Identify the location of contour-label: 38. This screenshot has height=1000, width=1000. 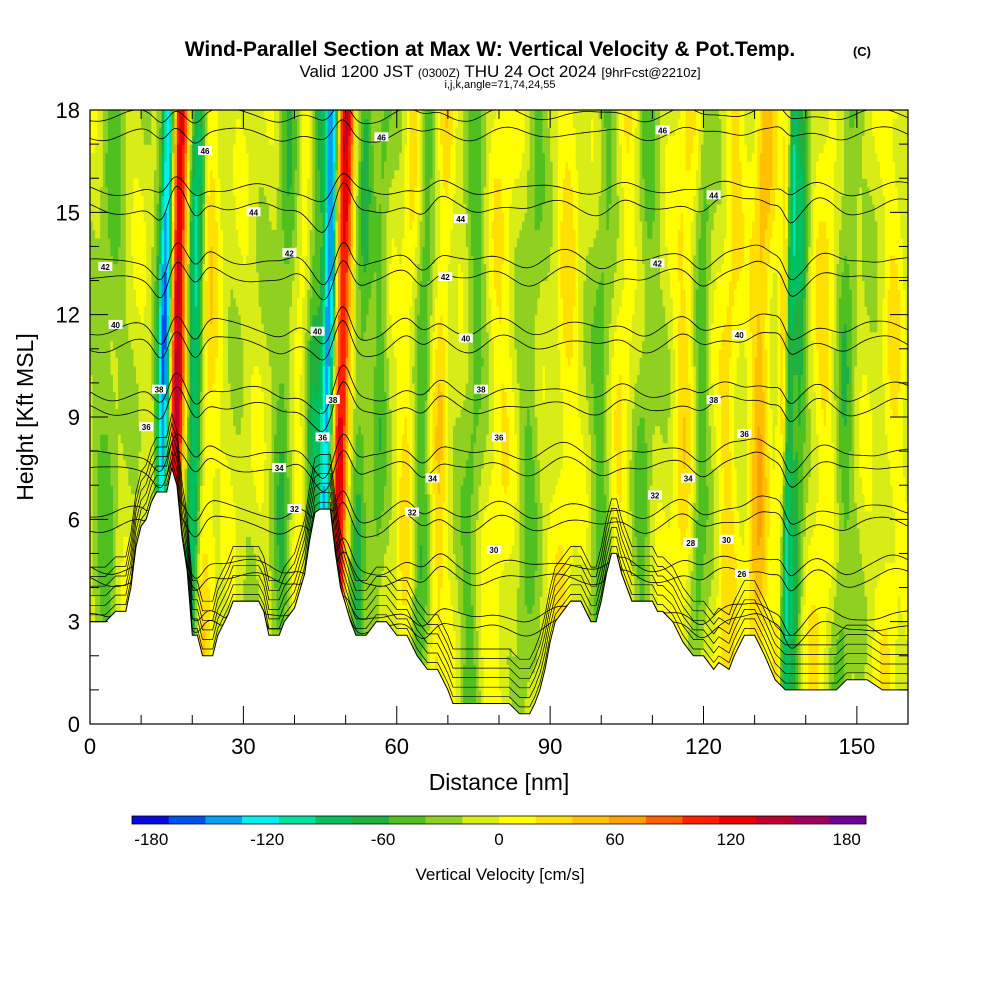
(159, 390).